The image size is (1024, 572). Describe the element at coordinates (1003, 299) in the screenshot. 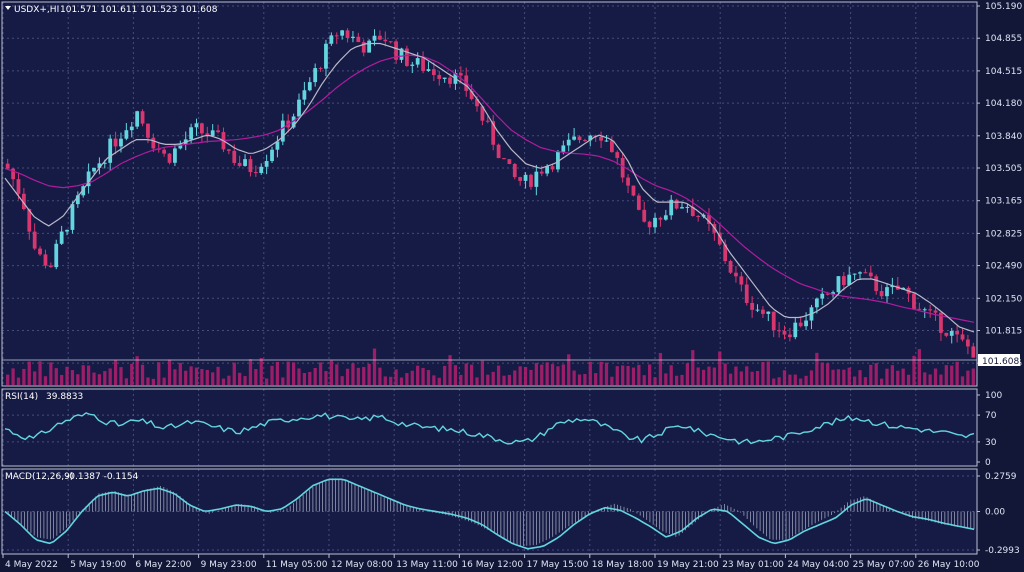

I see `price-tick-label: 102.150` at that location.